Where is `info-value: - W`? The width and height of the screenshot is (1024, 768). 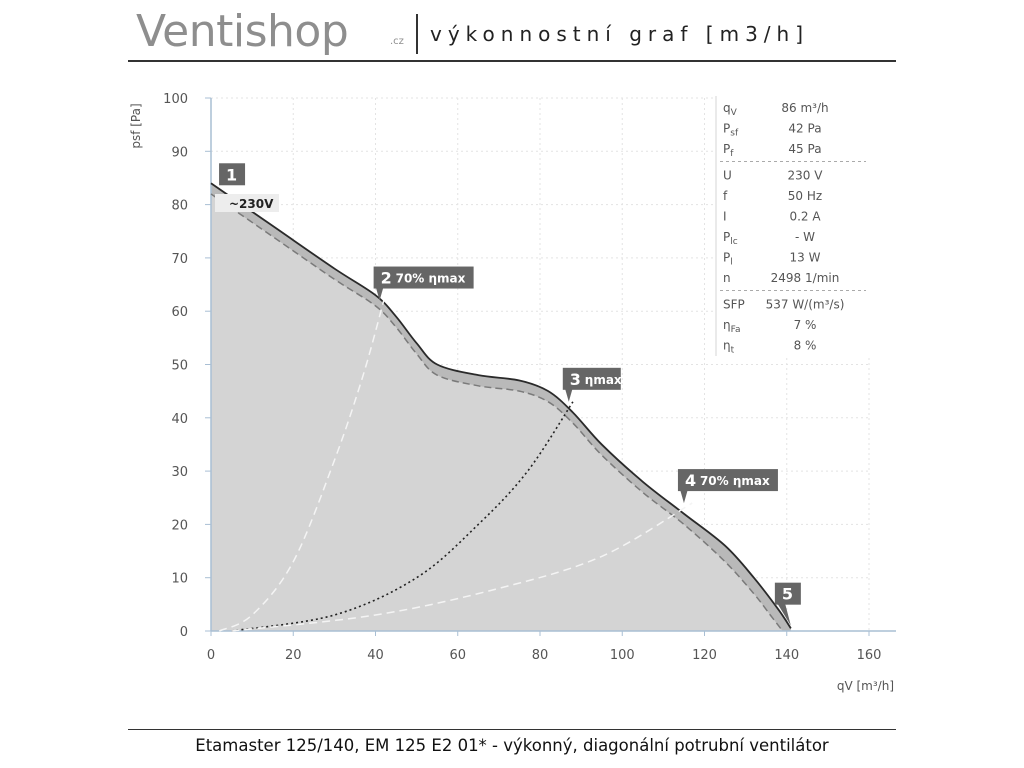
info-value: - W is located at coordinates (805, 237).